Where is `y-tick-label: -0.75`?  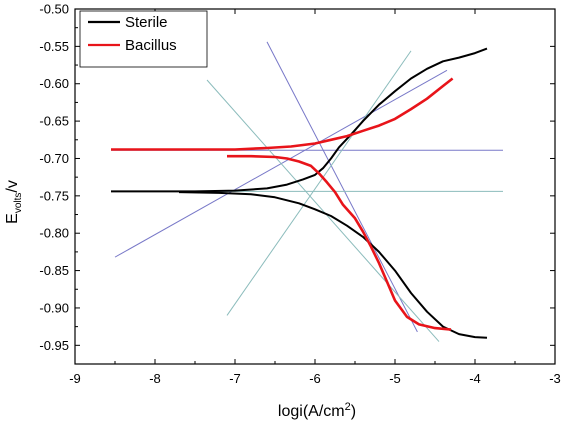 y-tick-label: -0.75 is located at coordinates (54, 195).